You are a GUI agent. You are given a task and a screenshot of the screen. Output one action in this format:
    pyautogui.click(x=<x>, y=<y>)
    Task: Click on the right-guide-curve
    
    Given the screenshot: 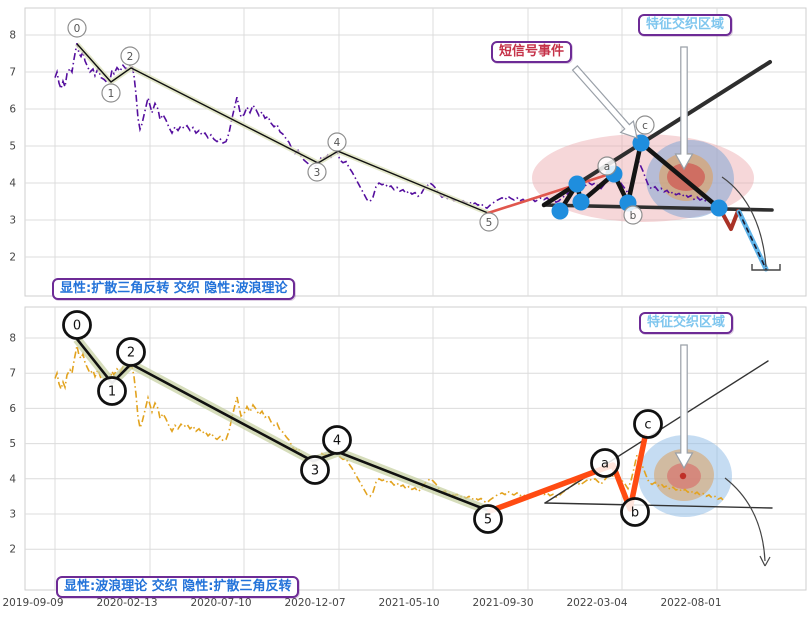 What is the action you would take?
    pyautogui.click(x=744, y=222)
    